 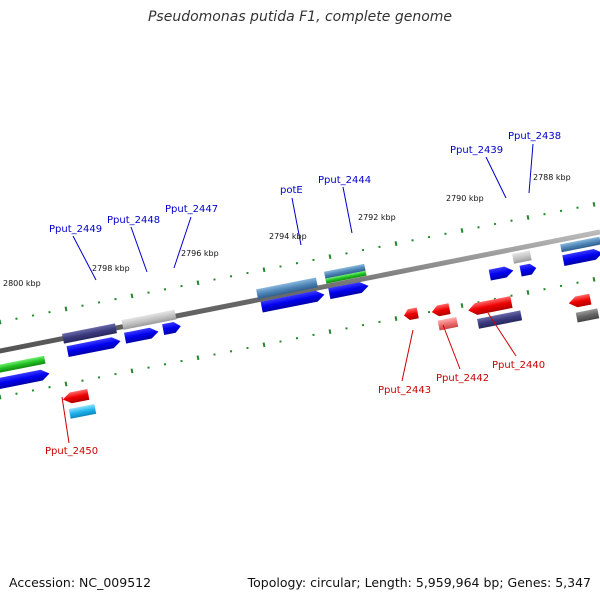 I want to click on gene-label-reverse: Pput_2442, so click(x=462, y=378).